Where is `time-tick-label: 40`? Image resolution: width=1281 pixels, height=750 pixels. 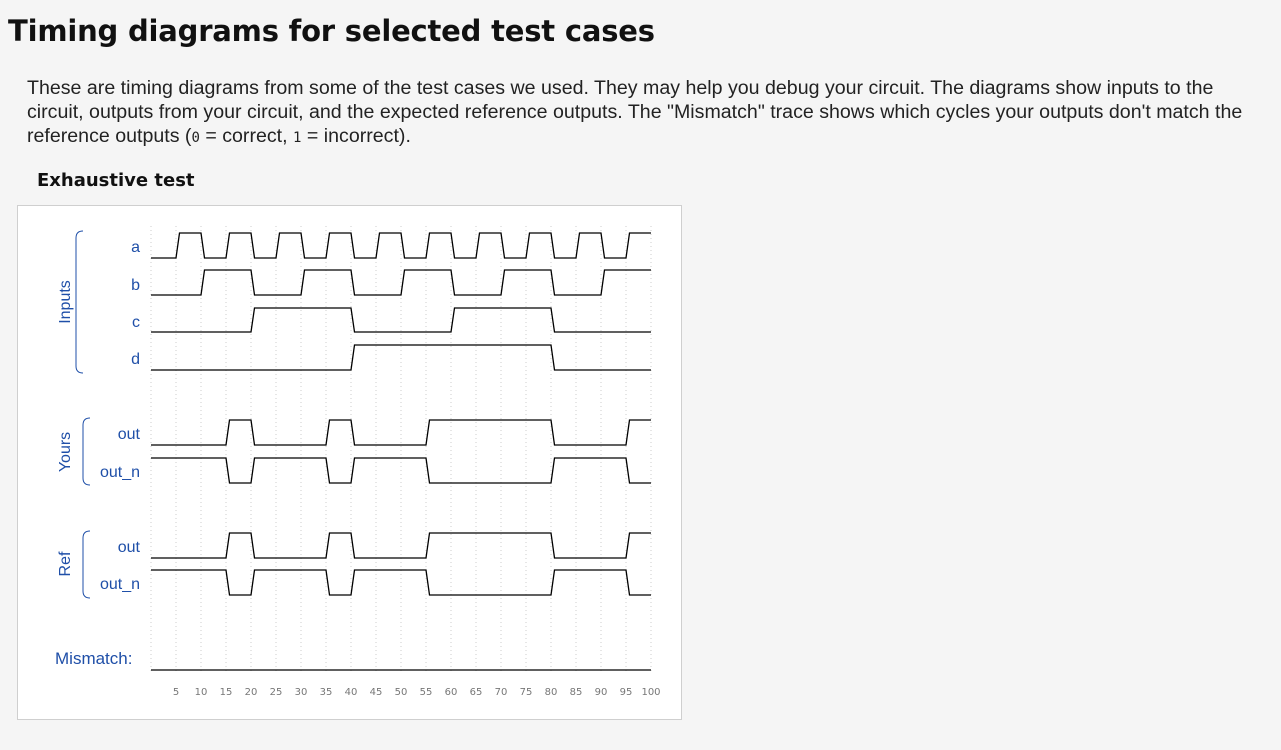
time-tick-label: 40 is located at coordinates (351, 692).